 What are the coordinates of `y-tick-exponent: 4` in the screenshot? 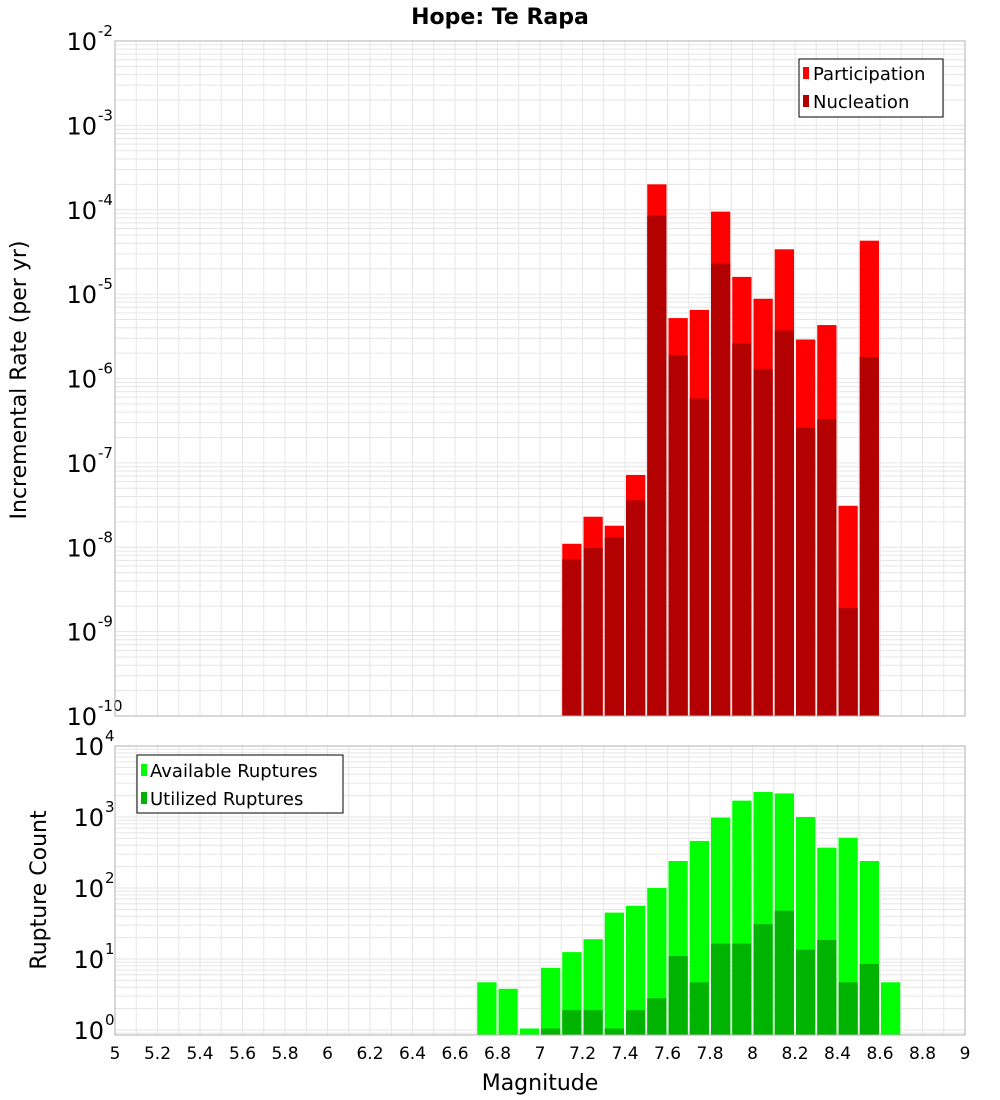 It's located at (110, 736).